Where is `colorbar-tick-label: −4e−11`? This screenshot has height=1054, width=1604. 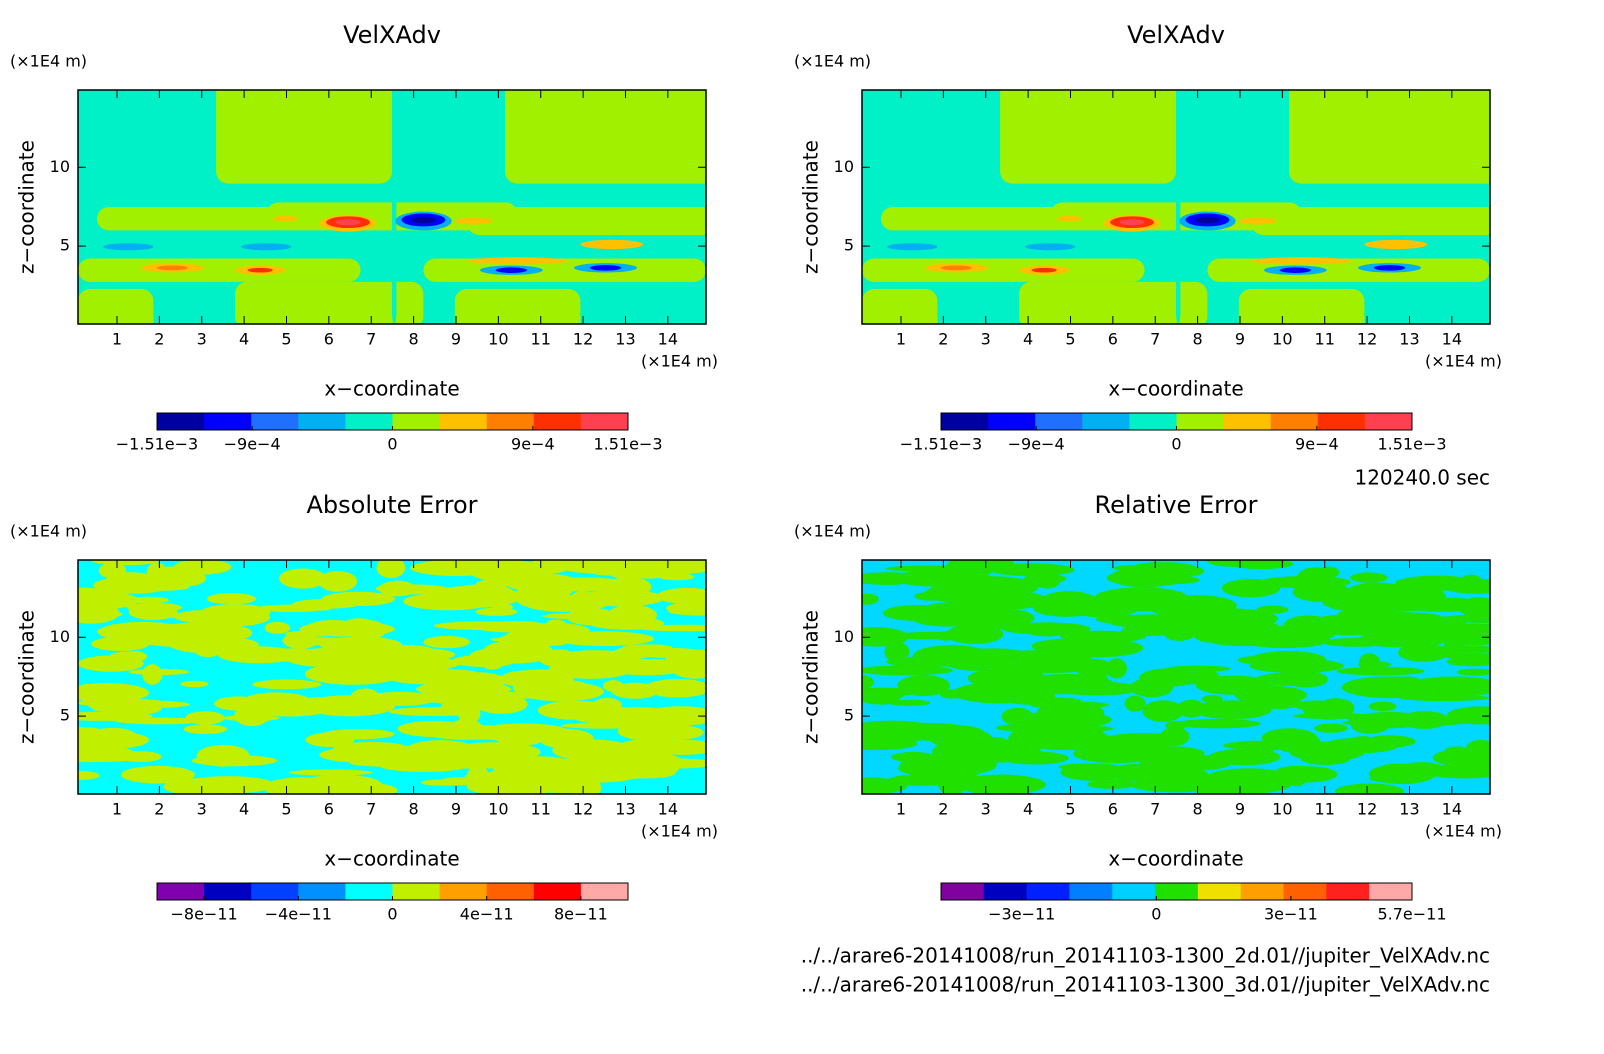
colorbar-tick-label: −4e−11 is located at coordinates (298, 914).